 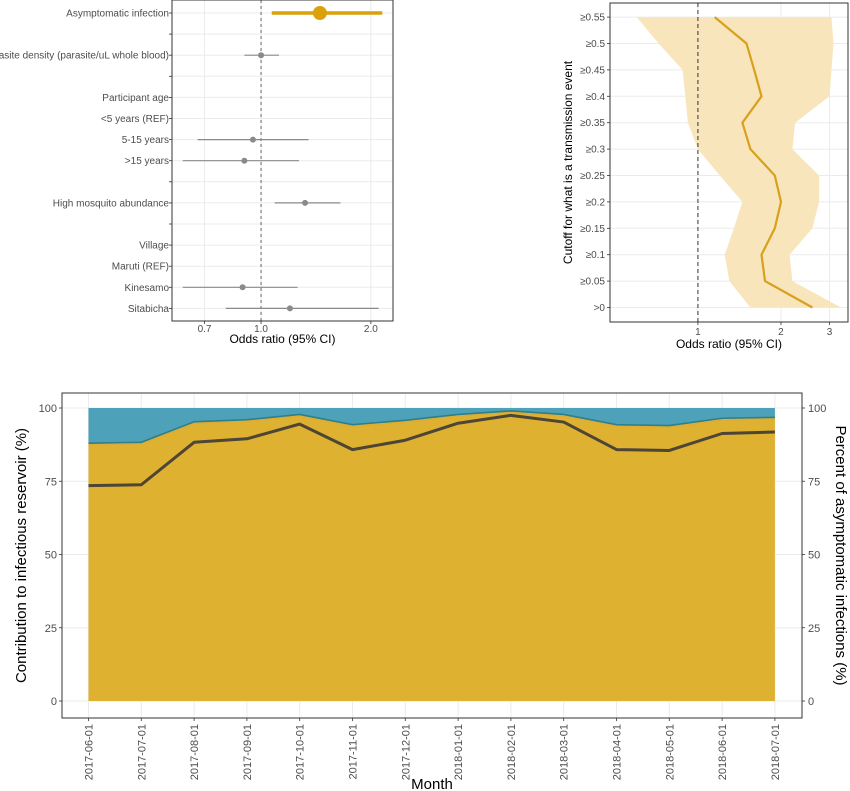 What do you see at coordinates (596, 255) in the screenshot?
I see `panel-b-y-tick-label: ≥0.1` at bounding box center [596, 255].